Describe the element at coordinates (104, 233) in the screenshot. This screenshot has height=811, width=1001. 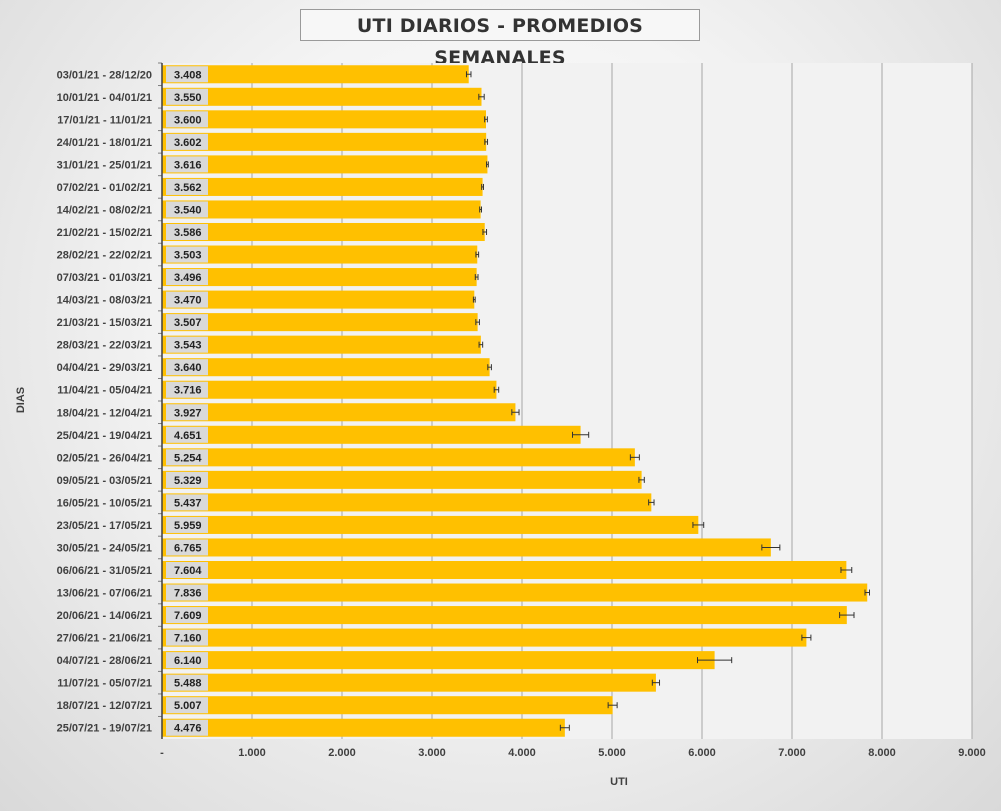
I see `category-label: 21/02/21 - 15/02/21` at that location.